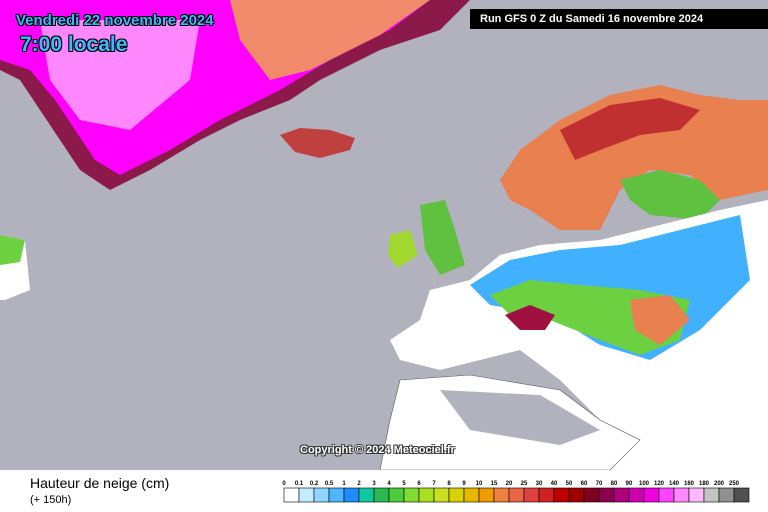 Image resolution: width=768 pixels, height=512 pixels. I want to click on legend-label: 160, so click(689, 484).